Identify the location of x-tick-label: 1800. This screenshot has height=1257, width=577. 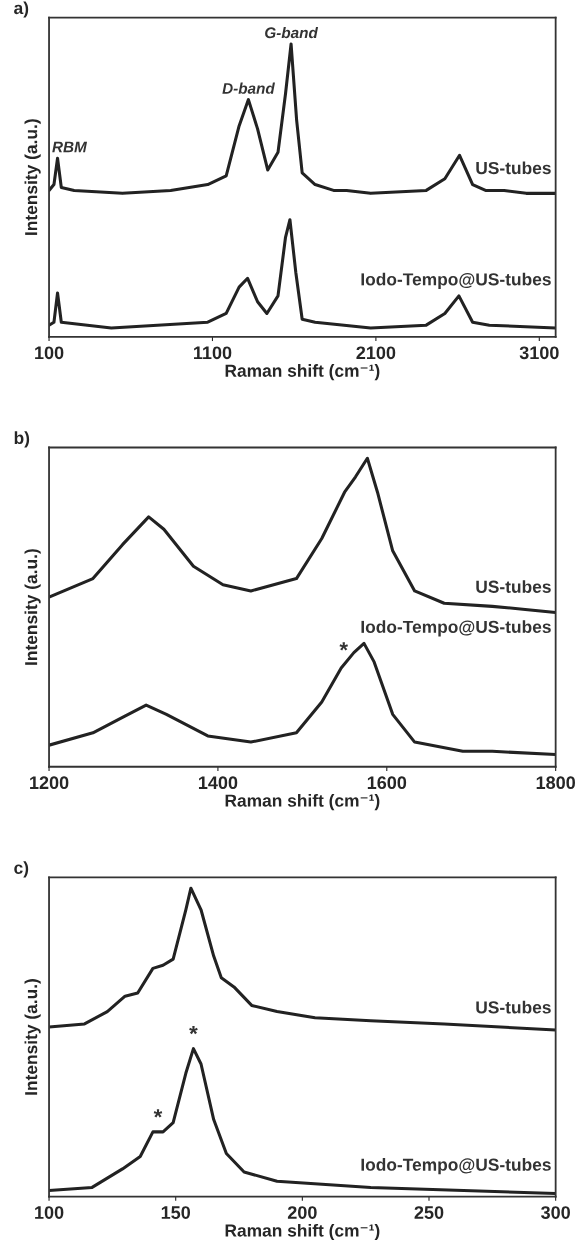
(555, 783).